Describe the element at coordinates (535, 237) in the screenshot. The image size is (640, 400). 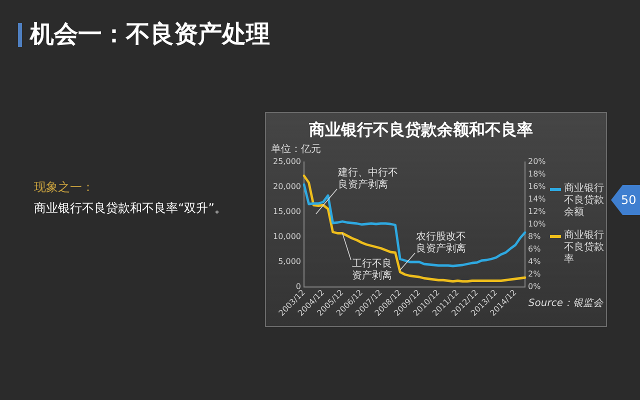
I see `y2-tick-label: 8%` at that location.